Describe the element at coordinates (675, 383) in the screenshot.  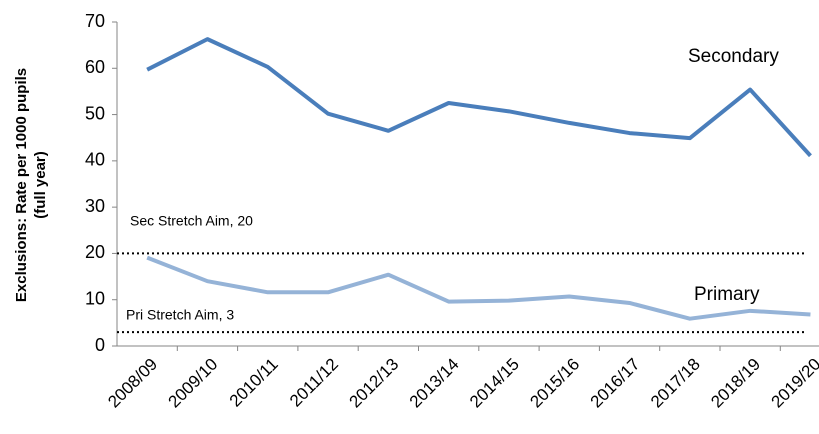
I see `x-tick-label: 2017/18` at that location.